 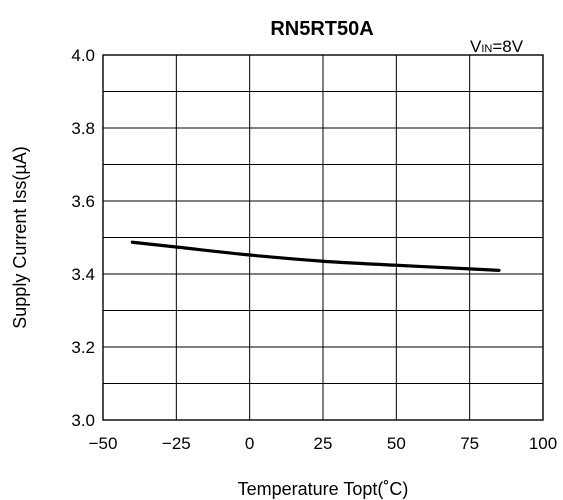 I want to click on y-tick-label: 3.2, so click(x=83, y=347).